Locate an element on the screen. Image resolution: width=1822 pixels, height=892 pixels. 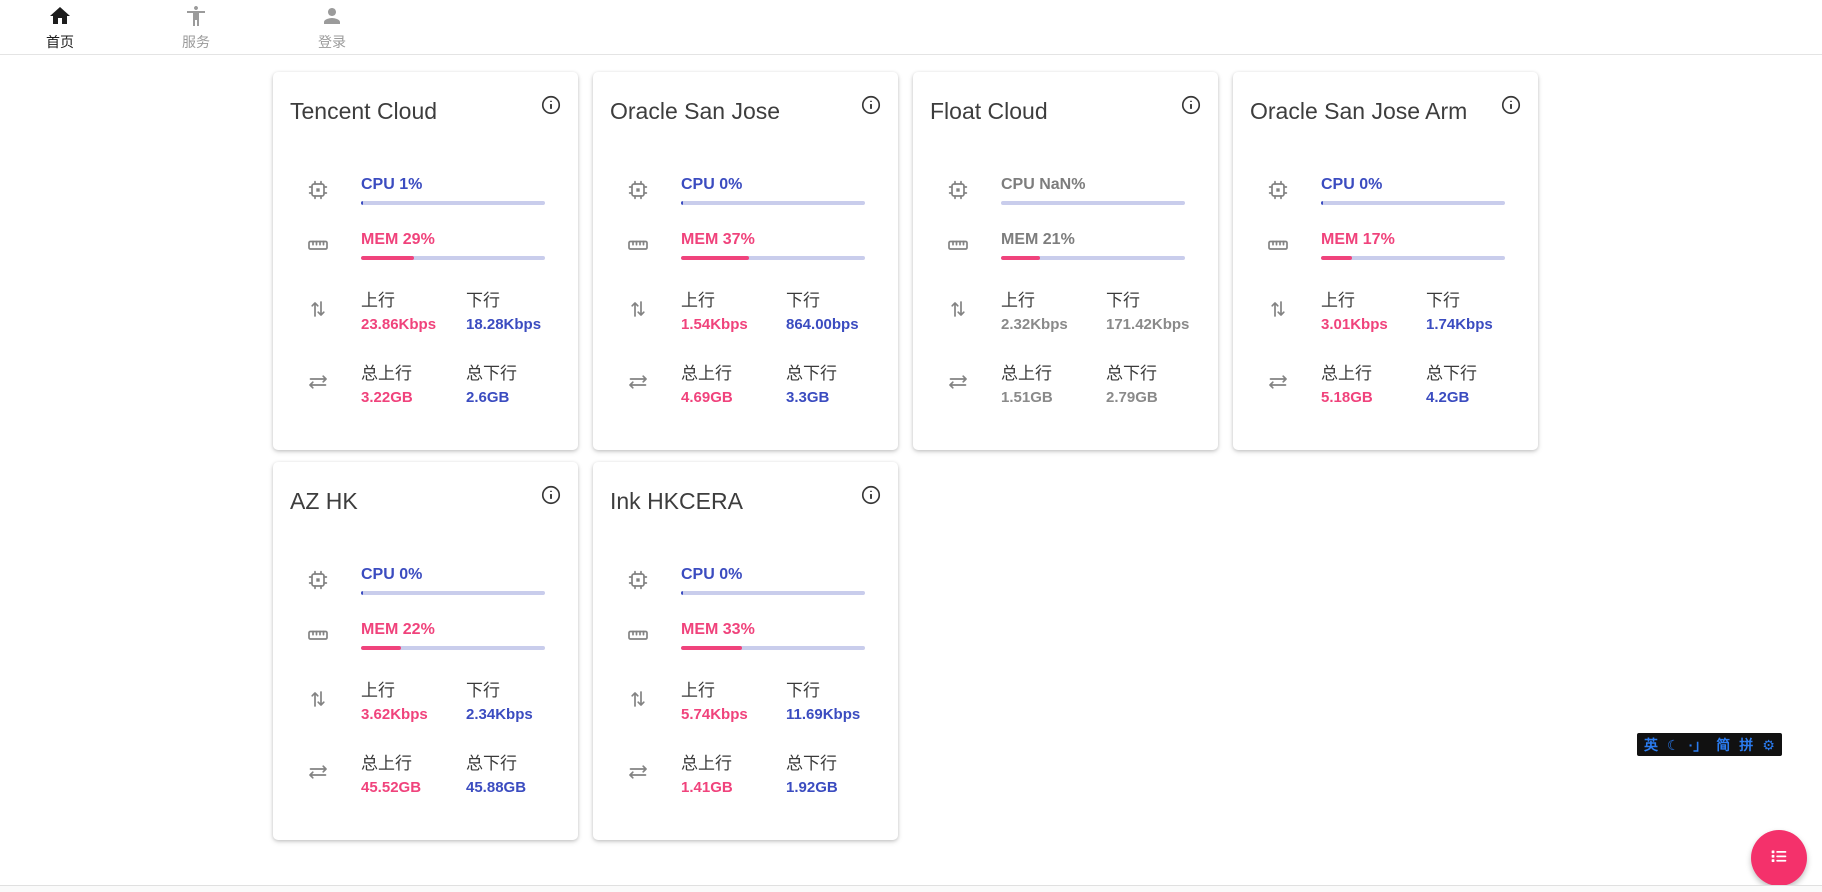
person-standing-icon is located at coordinates (196, 18).